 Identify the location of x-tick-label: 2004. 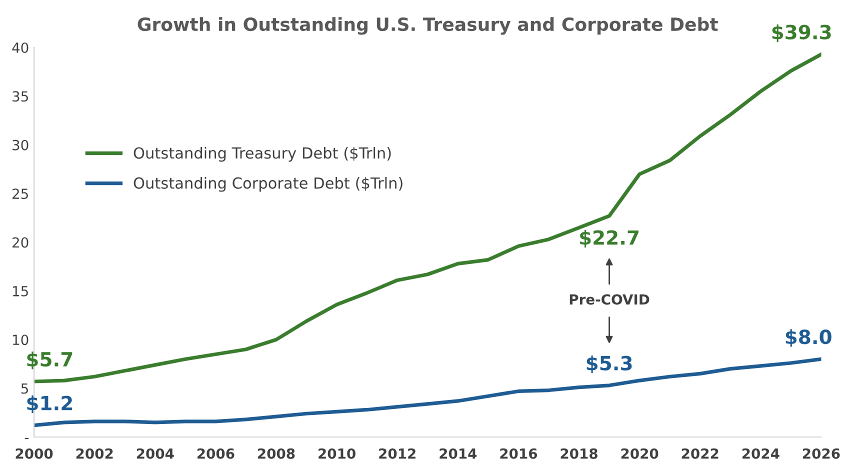
(155, 453).